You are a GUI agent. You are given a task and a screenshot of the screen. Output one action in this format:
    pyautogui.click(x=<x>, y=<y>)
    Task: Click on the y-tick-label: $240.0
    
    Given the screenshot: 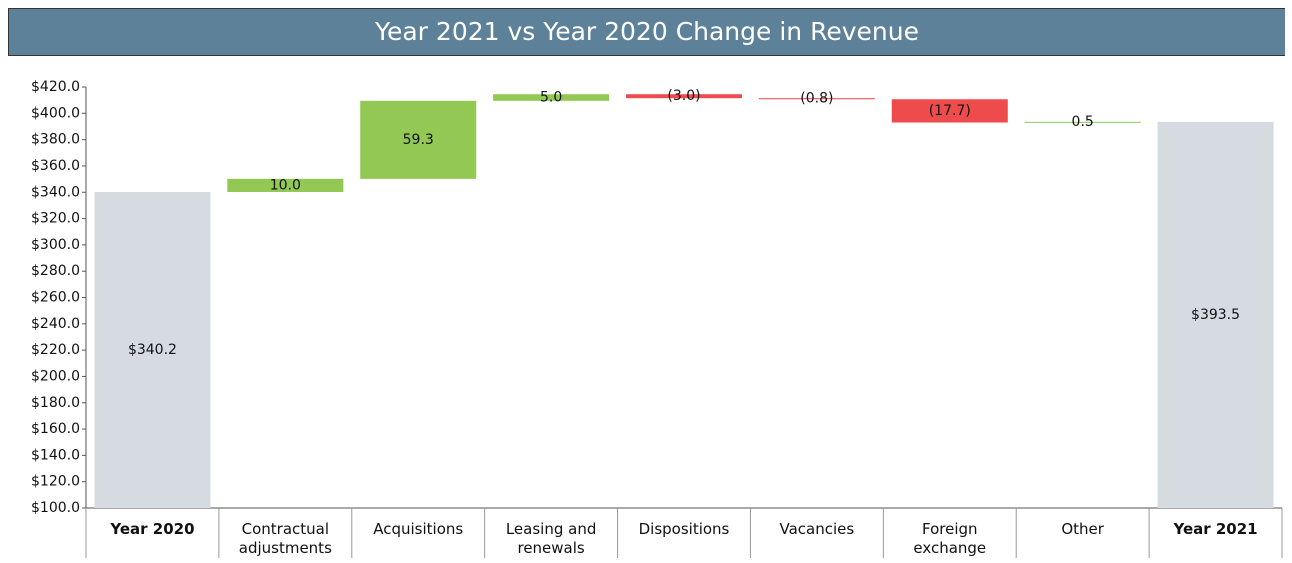 What is the action you would take?
    pyautogui.click(x=55, y=324)
    